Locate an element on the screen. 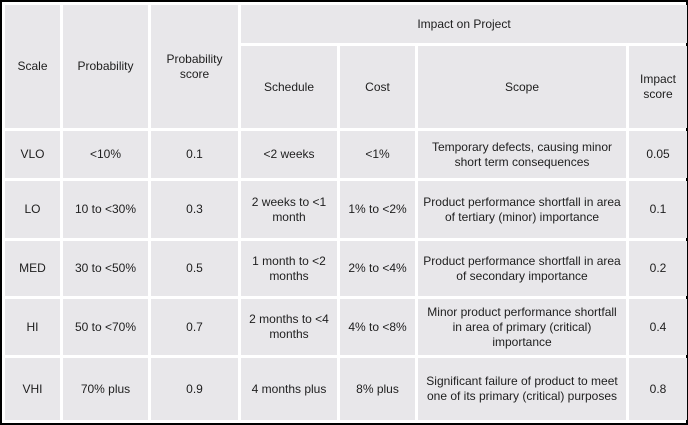 The image size is (688, 425). cell-scale: HI is located at coordinates (32, 327).